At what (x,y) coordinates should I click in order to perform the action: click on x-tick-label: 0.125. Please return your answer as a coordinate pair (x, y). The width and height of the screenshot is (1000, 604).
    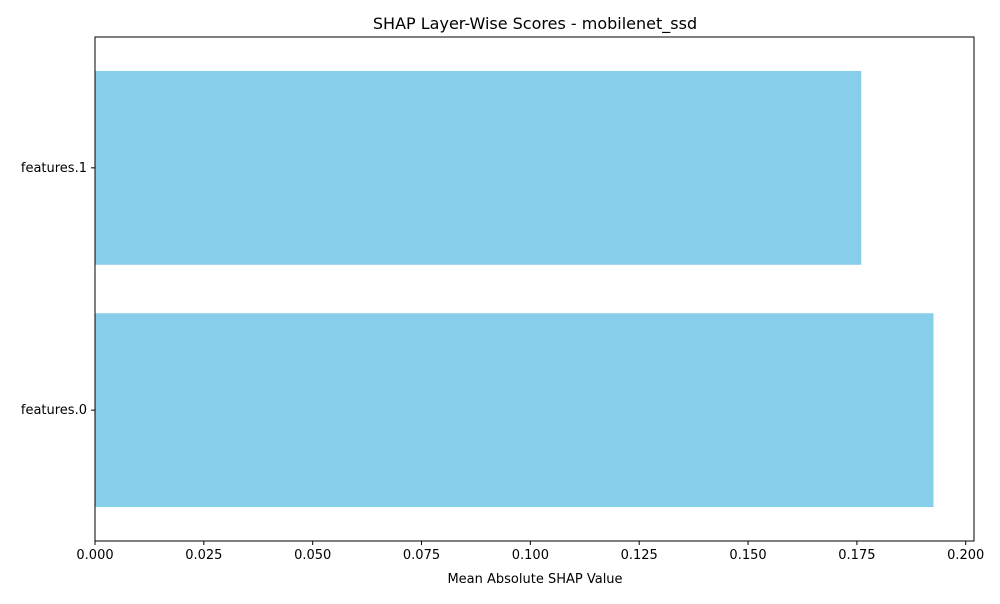
    Looking at the image, I should click on (639, 555).